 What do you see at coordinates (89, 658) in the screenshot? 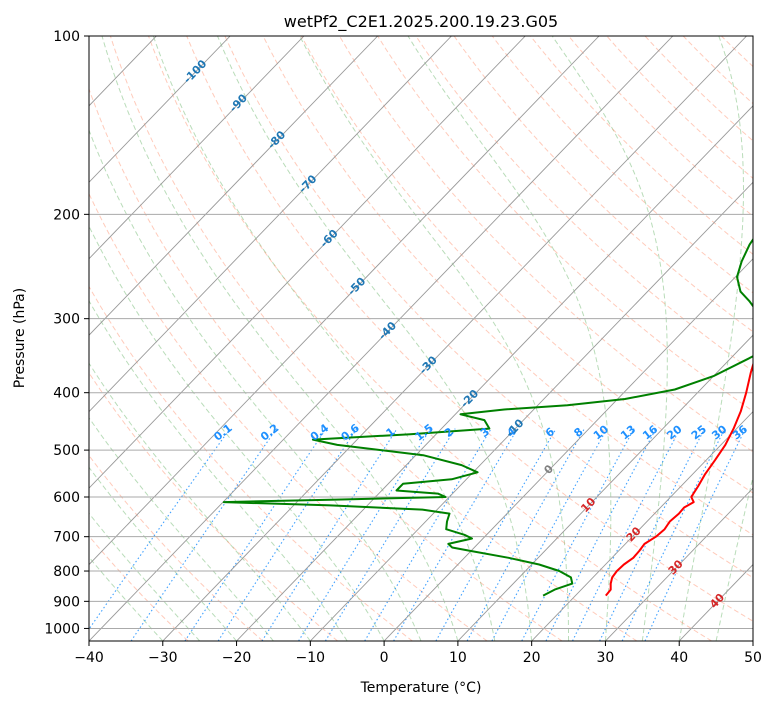
I see `x-tick-label: −40` at bounding box center [89, 658].